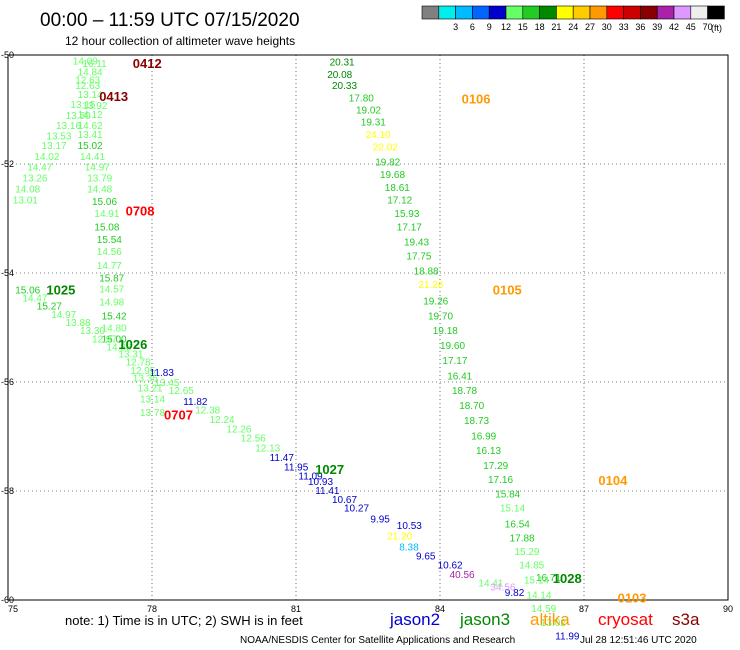  I want to click on wave-height-value: 17.16, so click(500, 480).